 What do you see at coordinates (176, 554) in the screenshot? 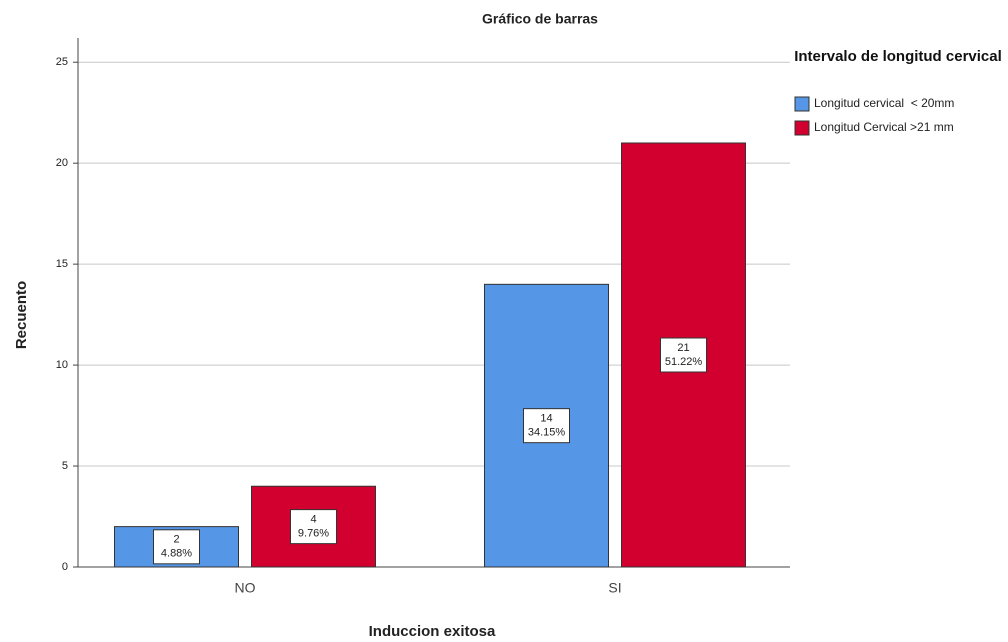
I see `percent-label: 4.88%` at bounding box center [176, 554].